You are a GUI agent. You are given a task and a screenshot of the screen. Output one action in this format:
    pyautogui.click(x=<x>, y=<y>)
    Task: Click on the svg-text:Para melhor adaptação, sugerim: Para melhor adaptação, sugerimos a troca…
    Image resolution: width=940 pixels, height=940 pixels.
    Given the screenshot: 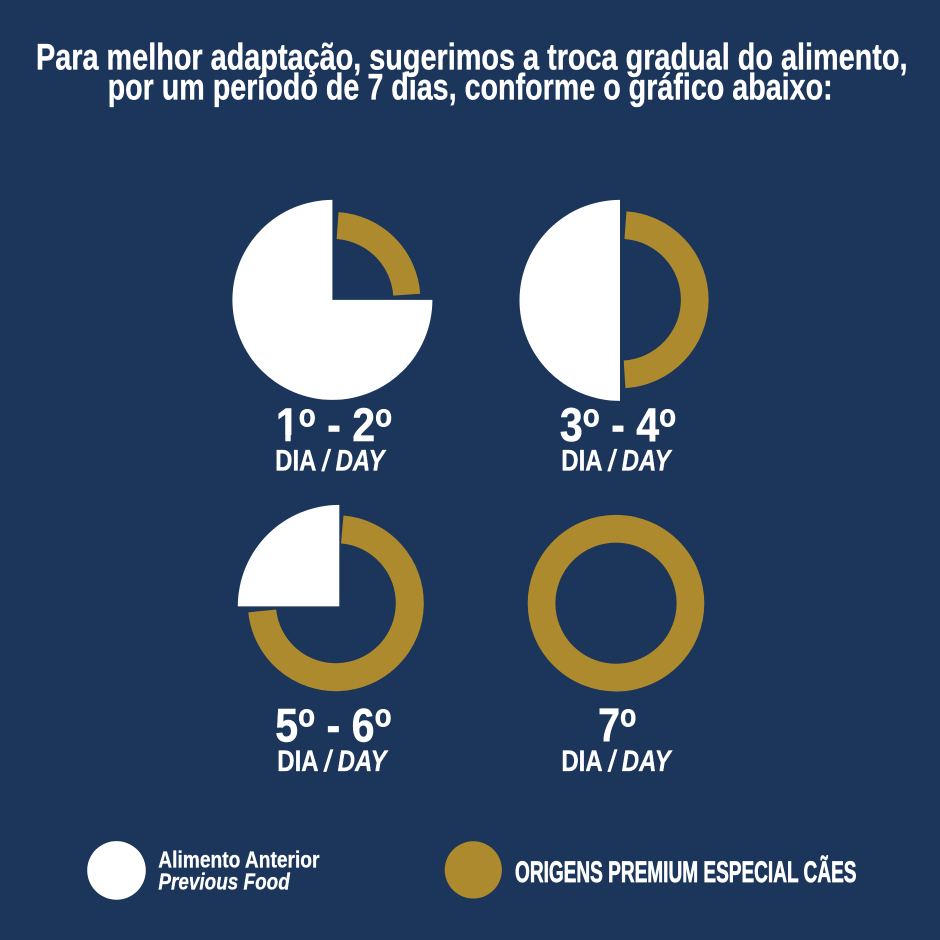 What is the action you would take?
    pyautogui.click(x=471, y=57)
    